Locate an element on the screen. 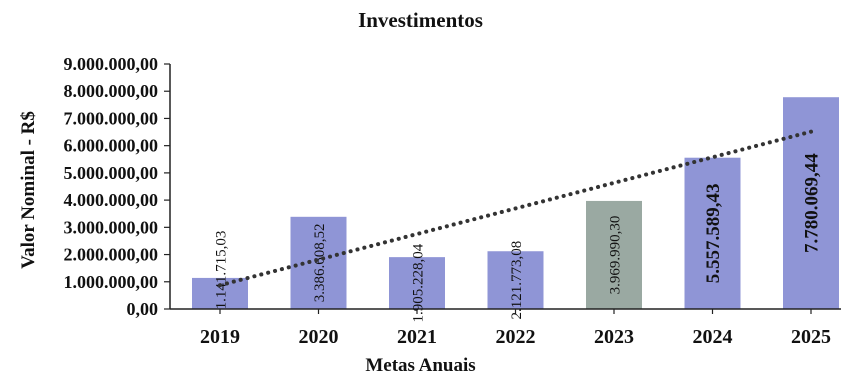  x-axis-label: Metas Anuais is located at coordinates (420, 365).